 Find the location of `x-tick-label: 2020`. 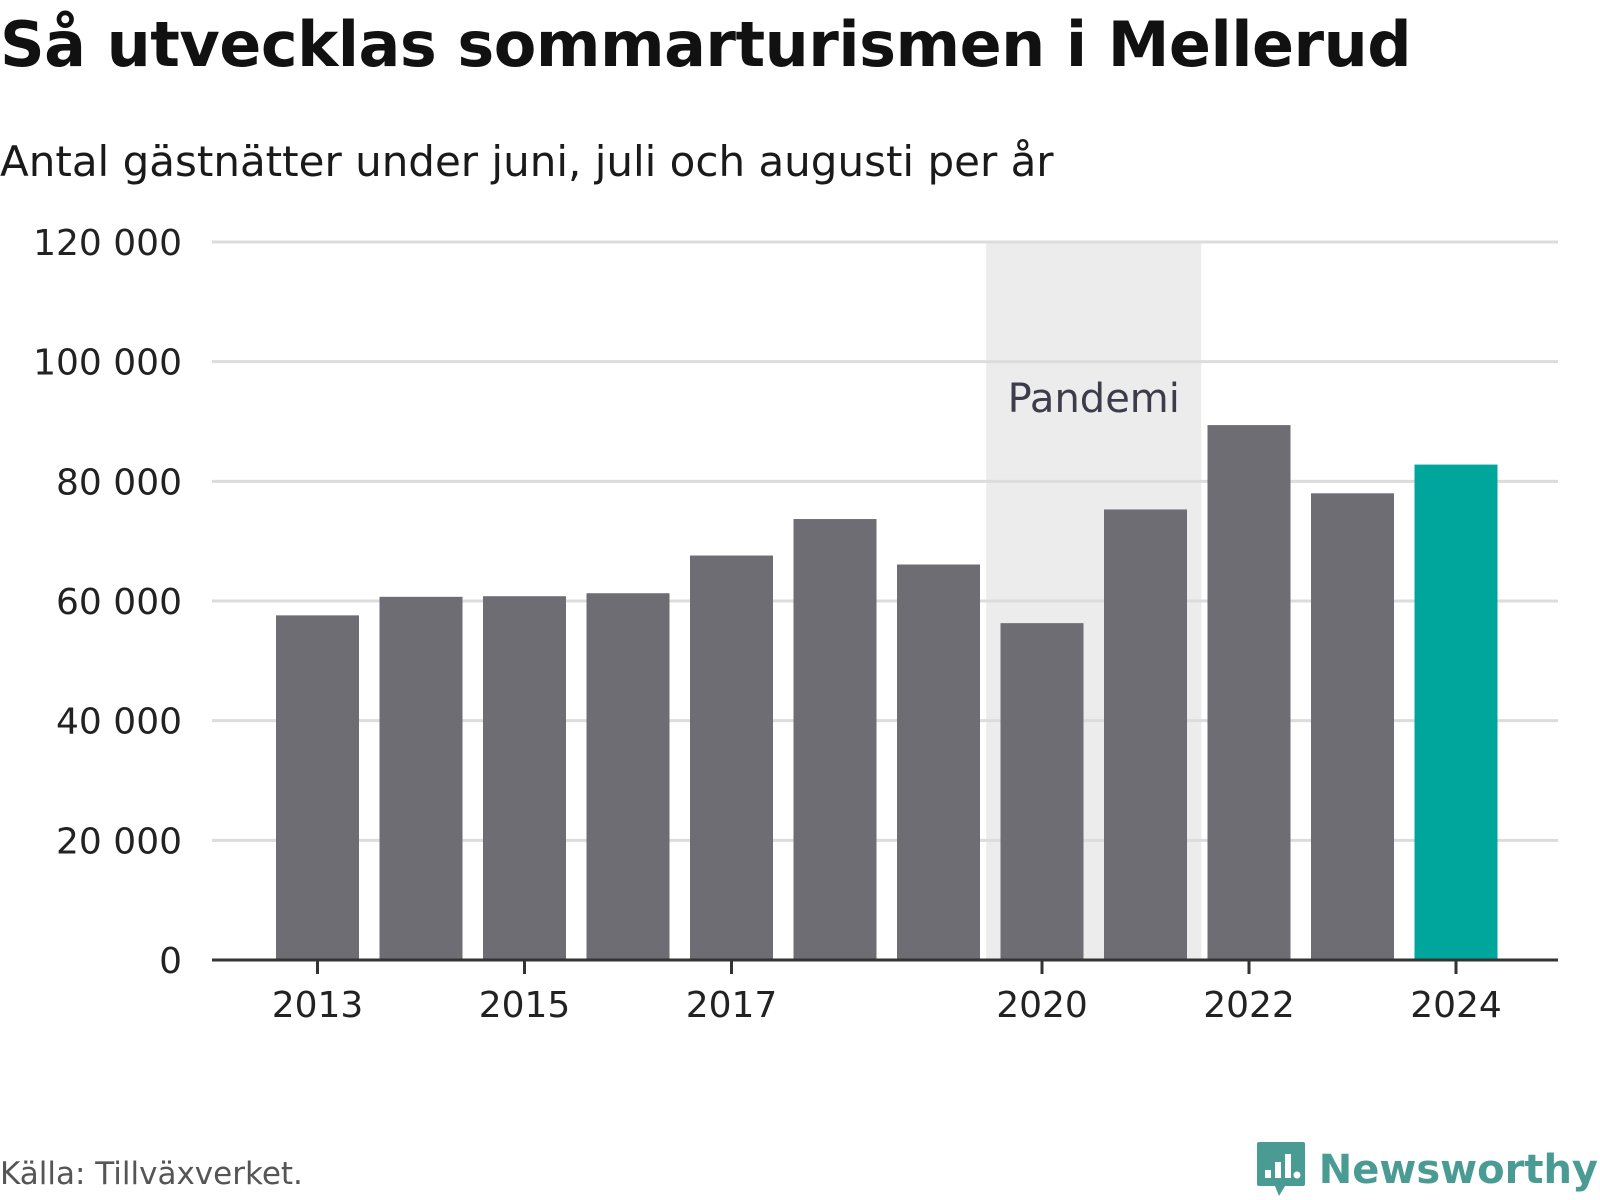

x-tick-label: 2020 is located at coordinates (1042, 1005).